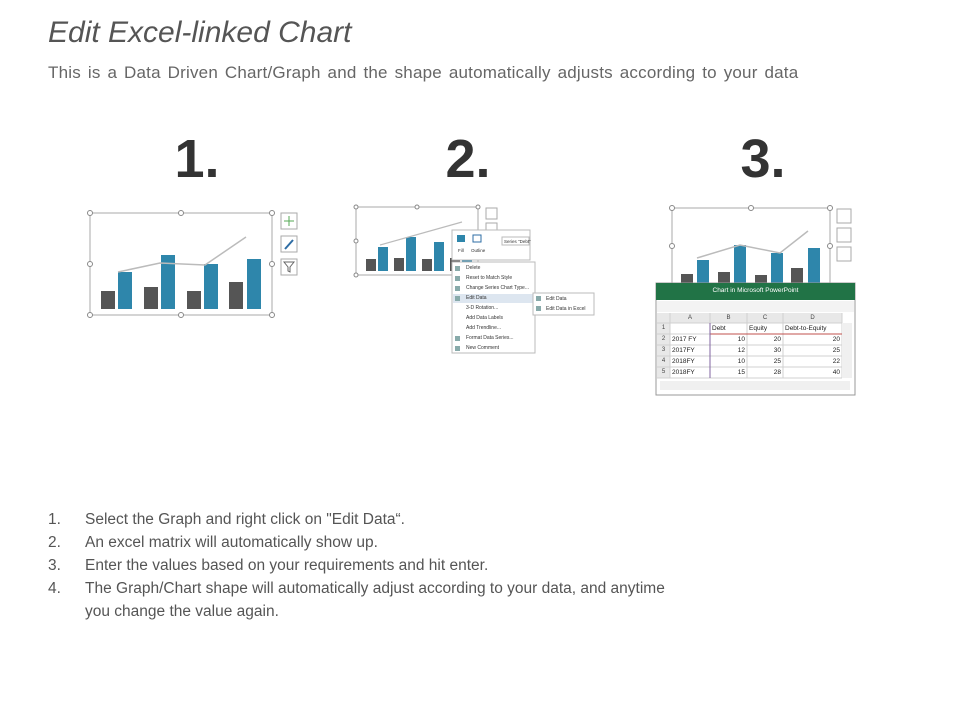 The height and width of the screenshot is (720, 960). Describe the element at coordinates (556, 299) in the screenshot. I see `submenu-item: Edit Data` at that location.